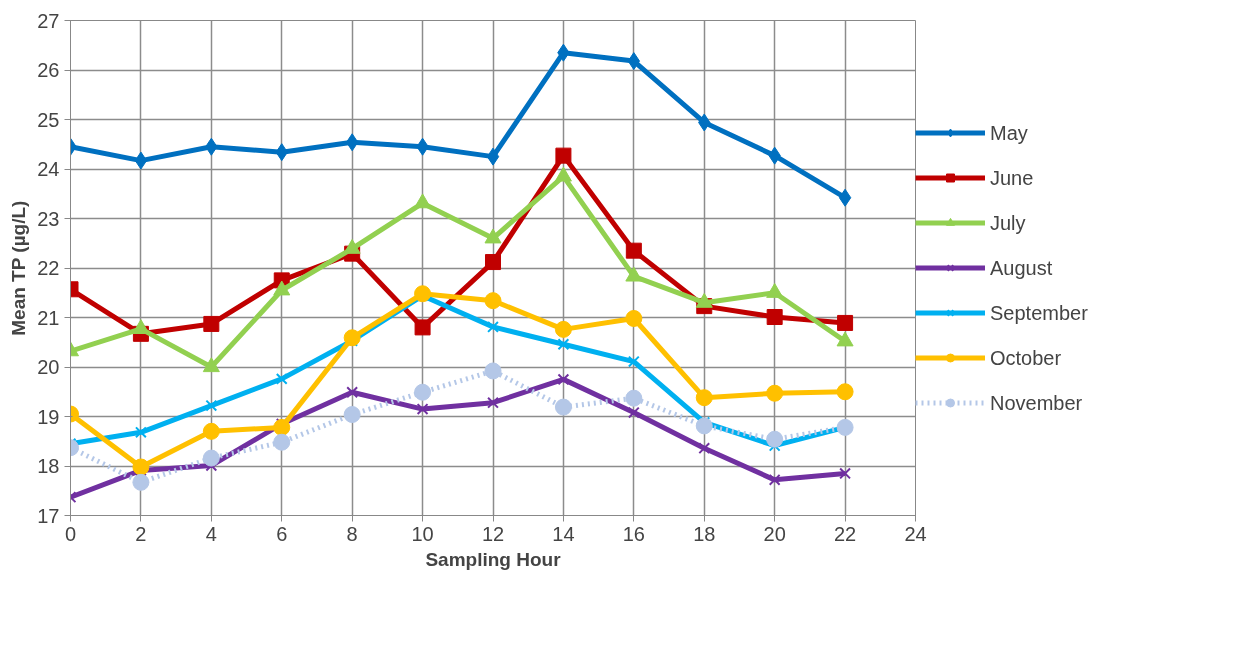  What do you see at coordinates (493, 533) in the screenshot?
I see `x-tick-label: 12` at bounding box center [493, 533].